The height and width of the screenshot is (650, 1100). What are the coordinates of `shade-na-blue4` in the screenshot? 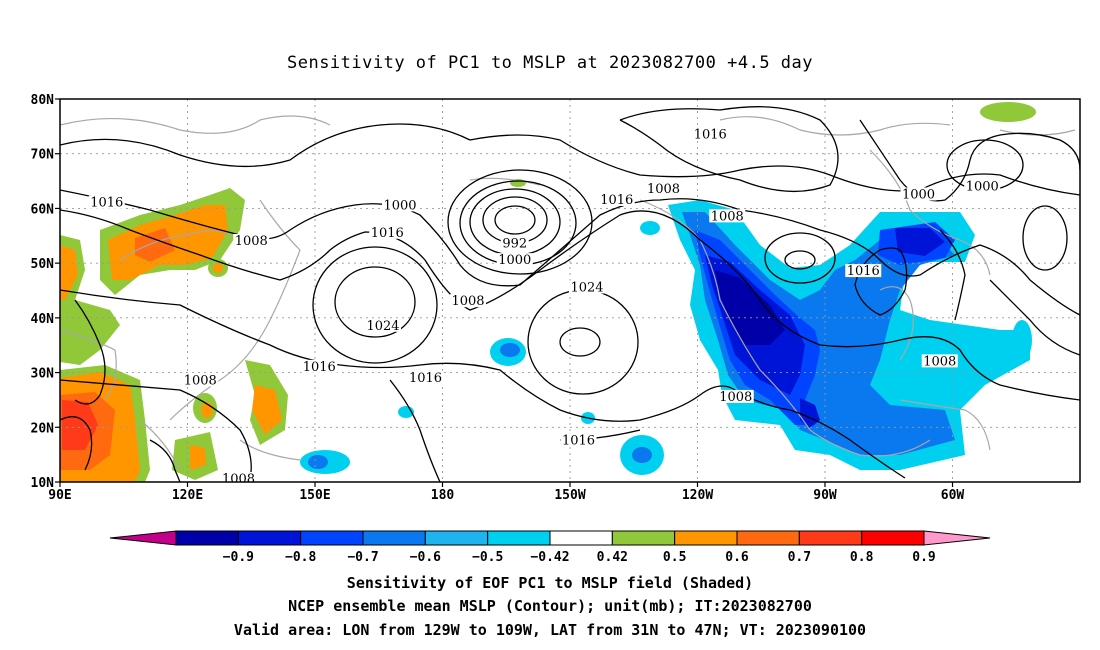 It's located at (750, 307).